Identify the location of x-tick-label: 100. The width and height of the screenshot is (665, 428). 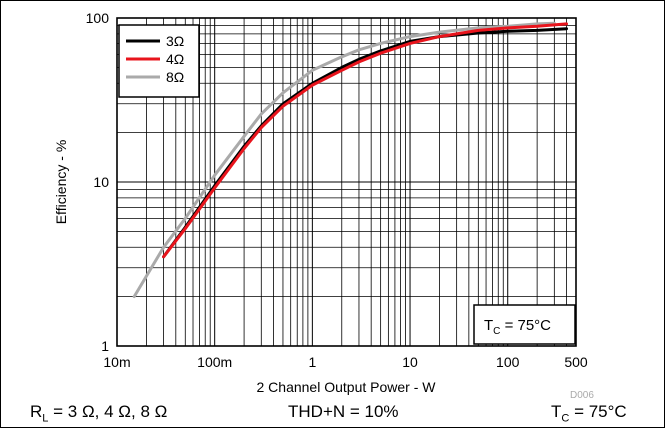
(508, 362).